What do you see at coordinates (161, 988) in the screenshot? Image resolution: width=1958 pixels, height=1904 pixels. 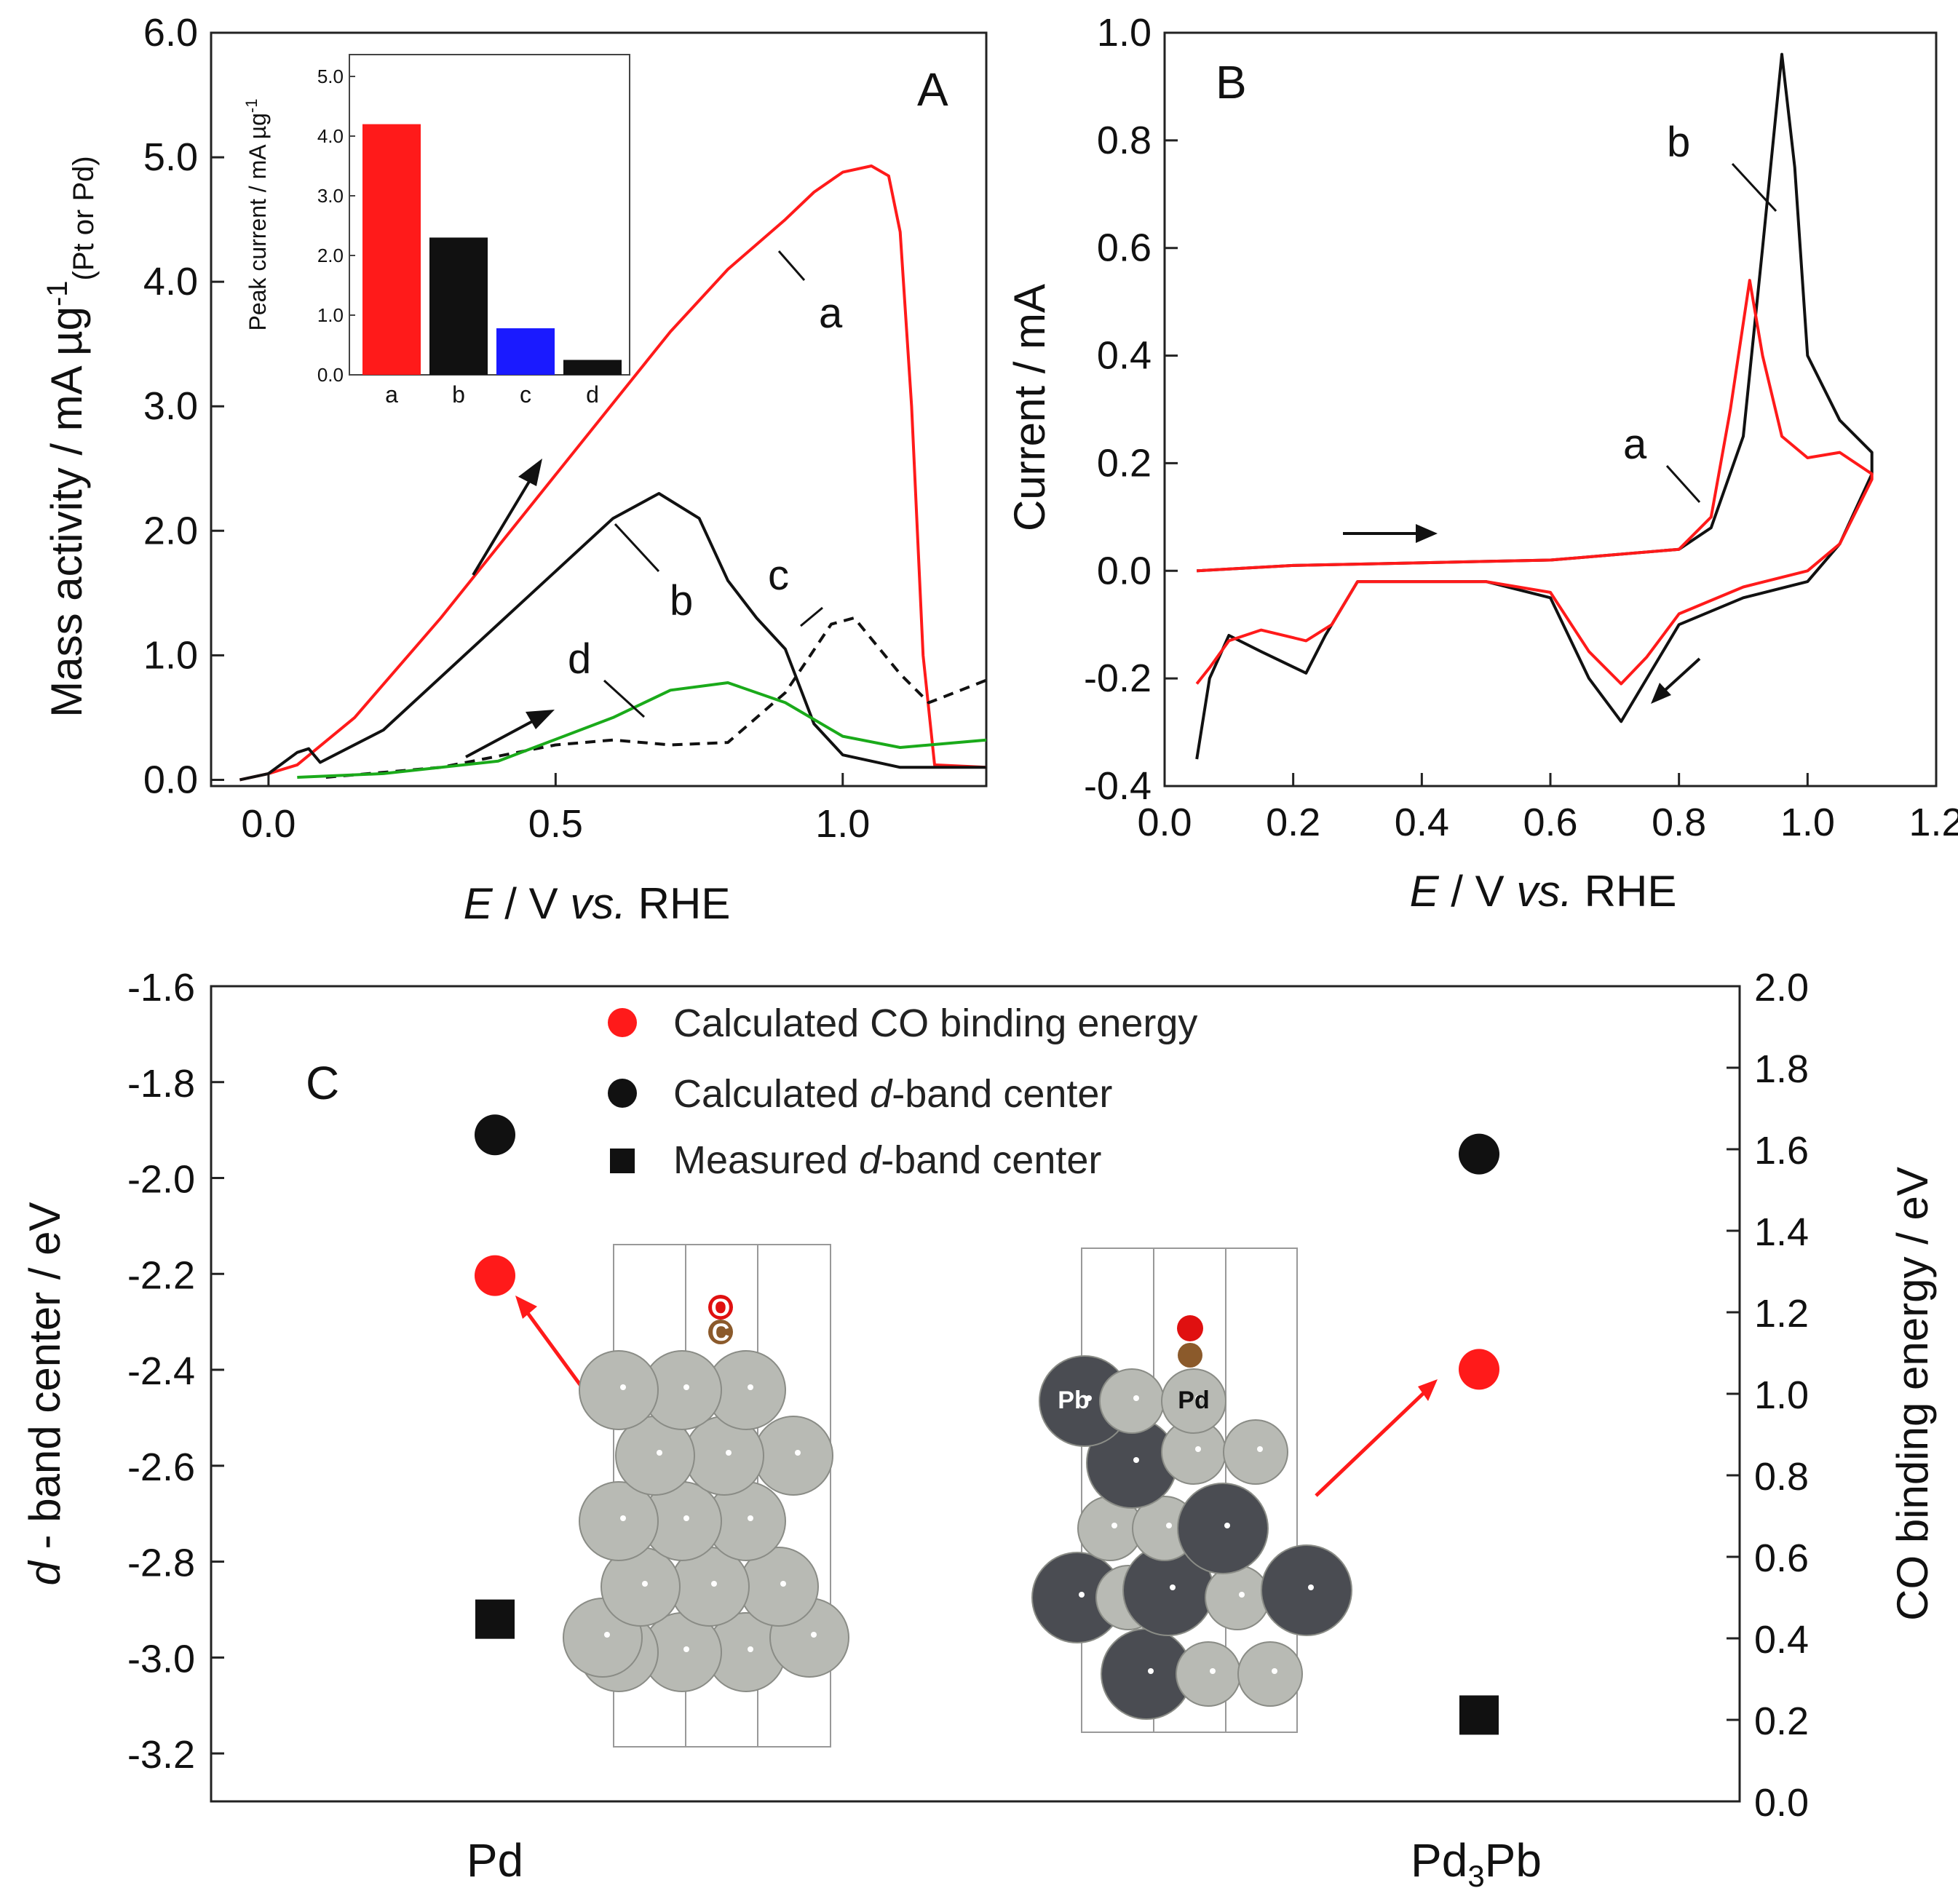 I see `c-left-ytick-label: -1.6` at bounding box center [161, 988].